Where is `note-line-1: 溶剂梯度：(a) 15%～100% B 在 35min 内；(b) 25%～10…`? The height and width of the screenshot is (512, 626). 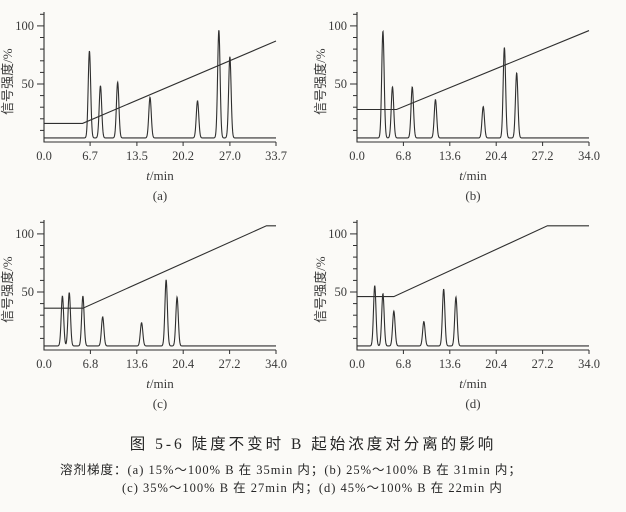
note-line-1: 溶剂梯度：(a) 15%～100% B 在 35min 内；(b) 25%～10… is located at coordinates (313, 470).